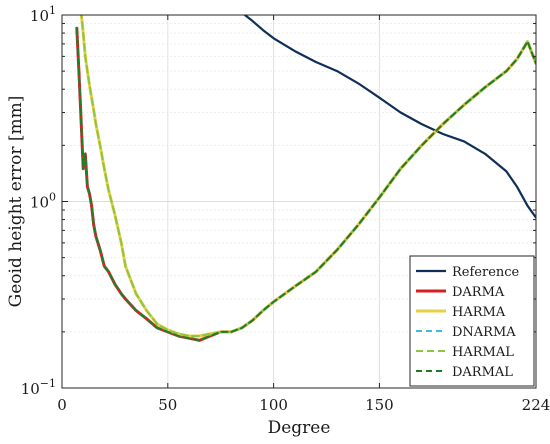 Image resolution: width=550 pixels, height=444 pixels. What do you see at coordinates (273, 405) in the screenshot?
I see `x-tick-label: 100` at bounding box center [273, 405].